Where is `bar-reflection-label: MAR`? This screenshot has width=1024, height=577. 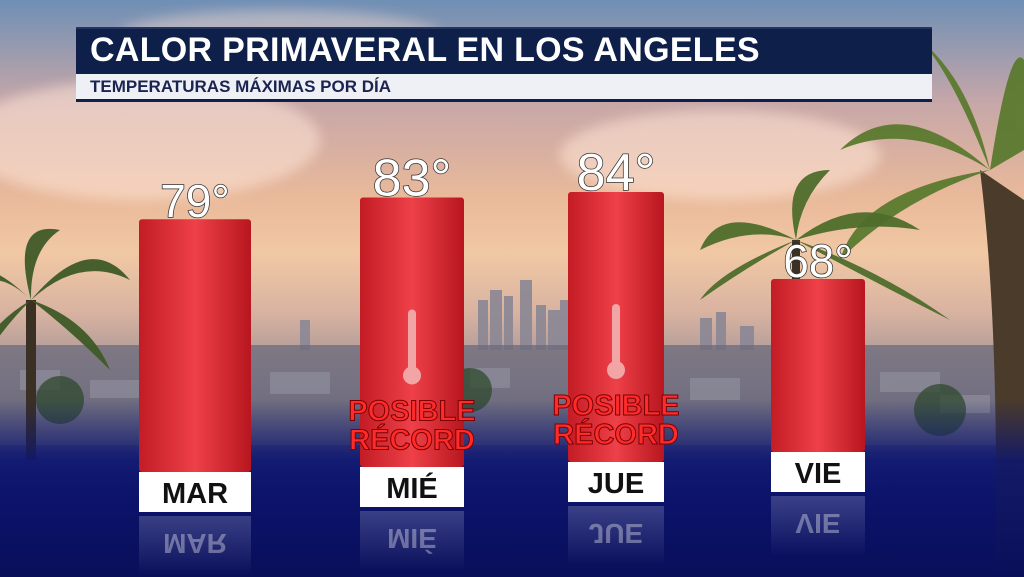 bar-reflection-label: MAR is located at coordinates (195, 543).